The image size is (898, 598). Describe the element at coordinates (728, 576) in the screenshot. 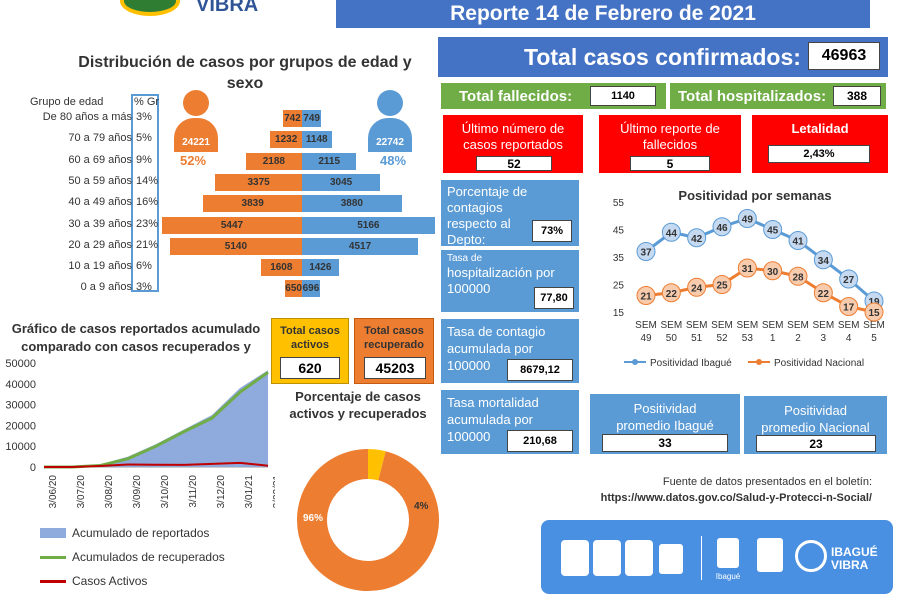

I see `city-label: Ibagué` at that location.